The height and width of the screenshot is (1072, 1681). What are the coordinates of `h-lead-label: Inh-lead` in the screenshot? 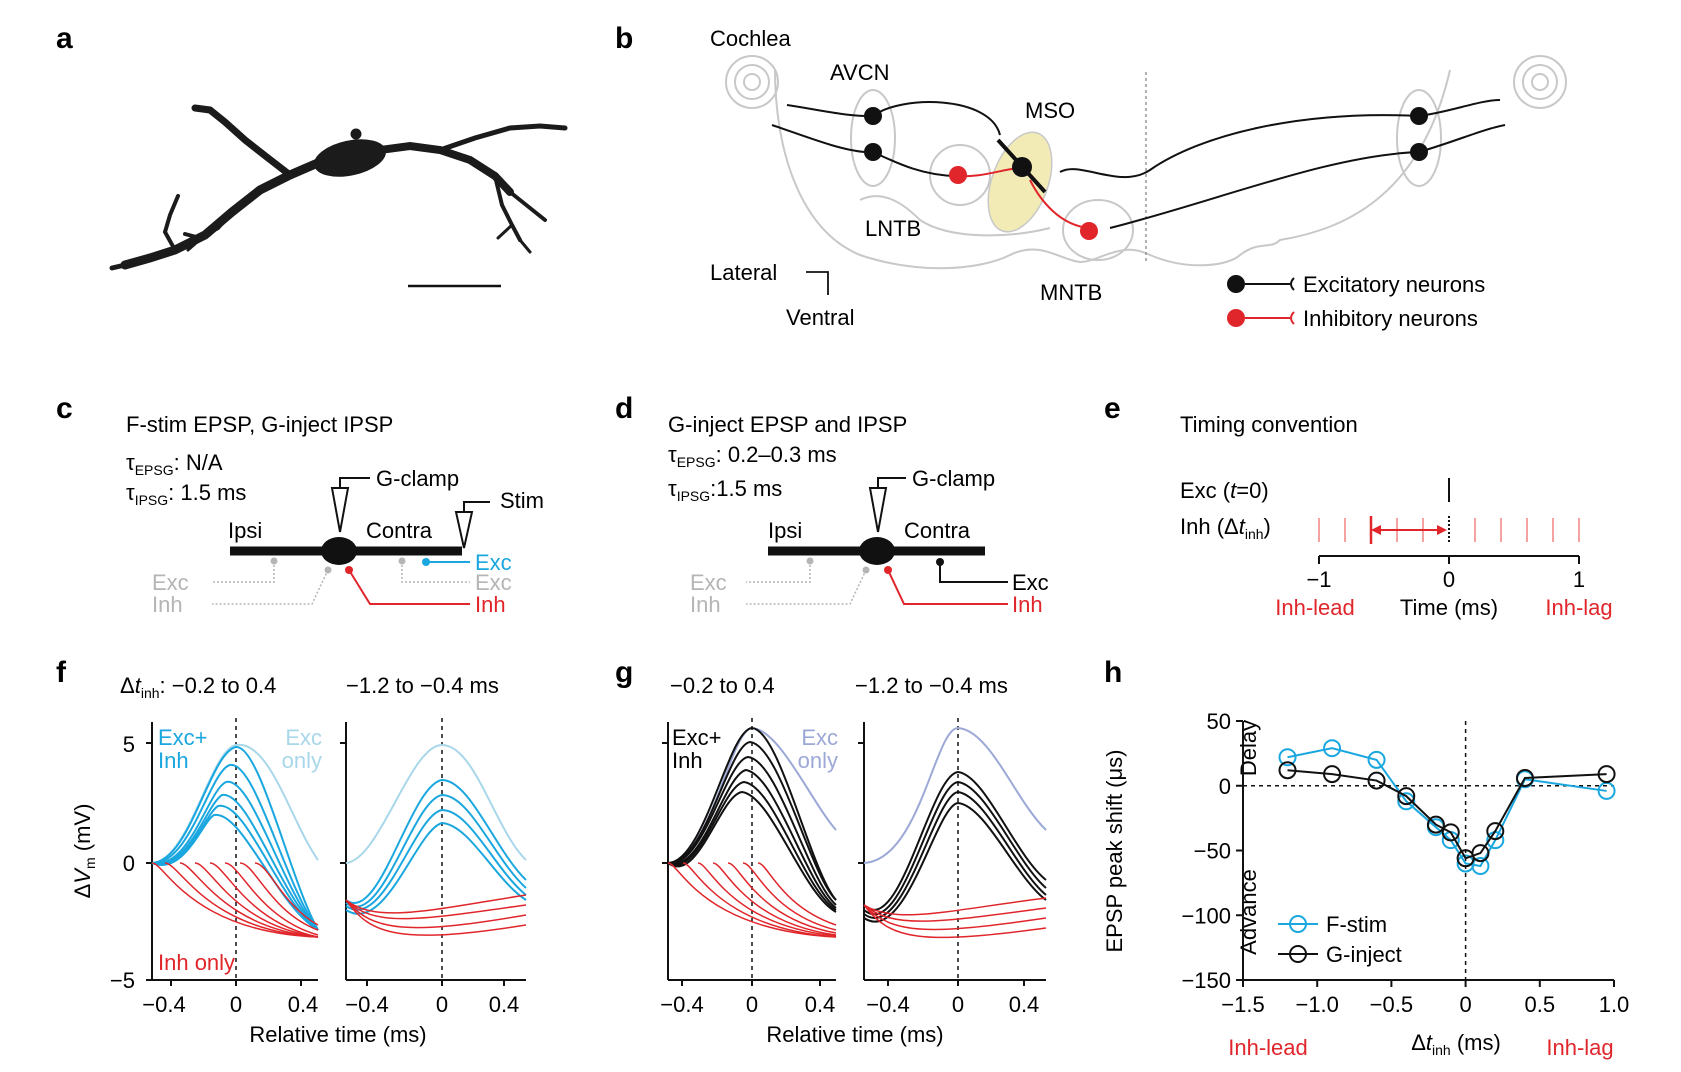 It's located at (1268, 1047).